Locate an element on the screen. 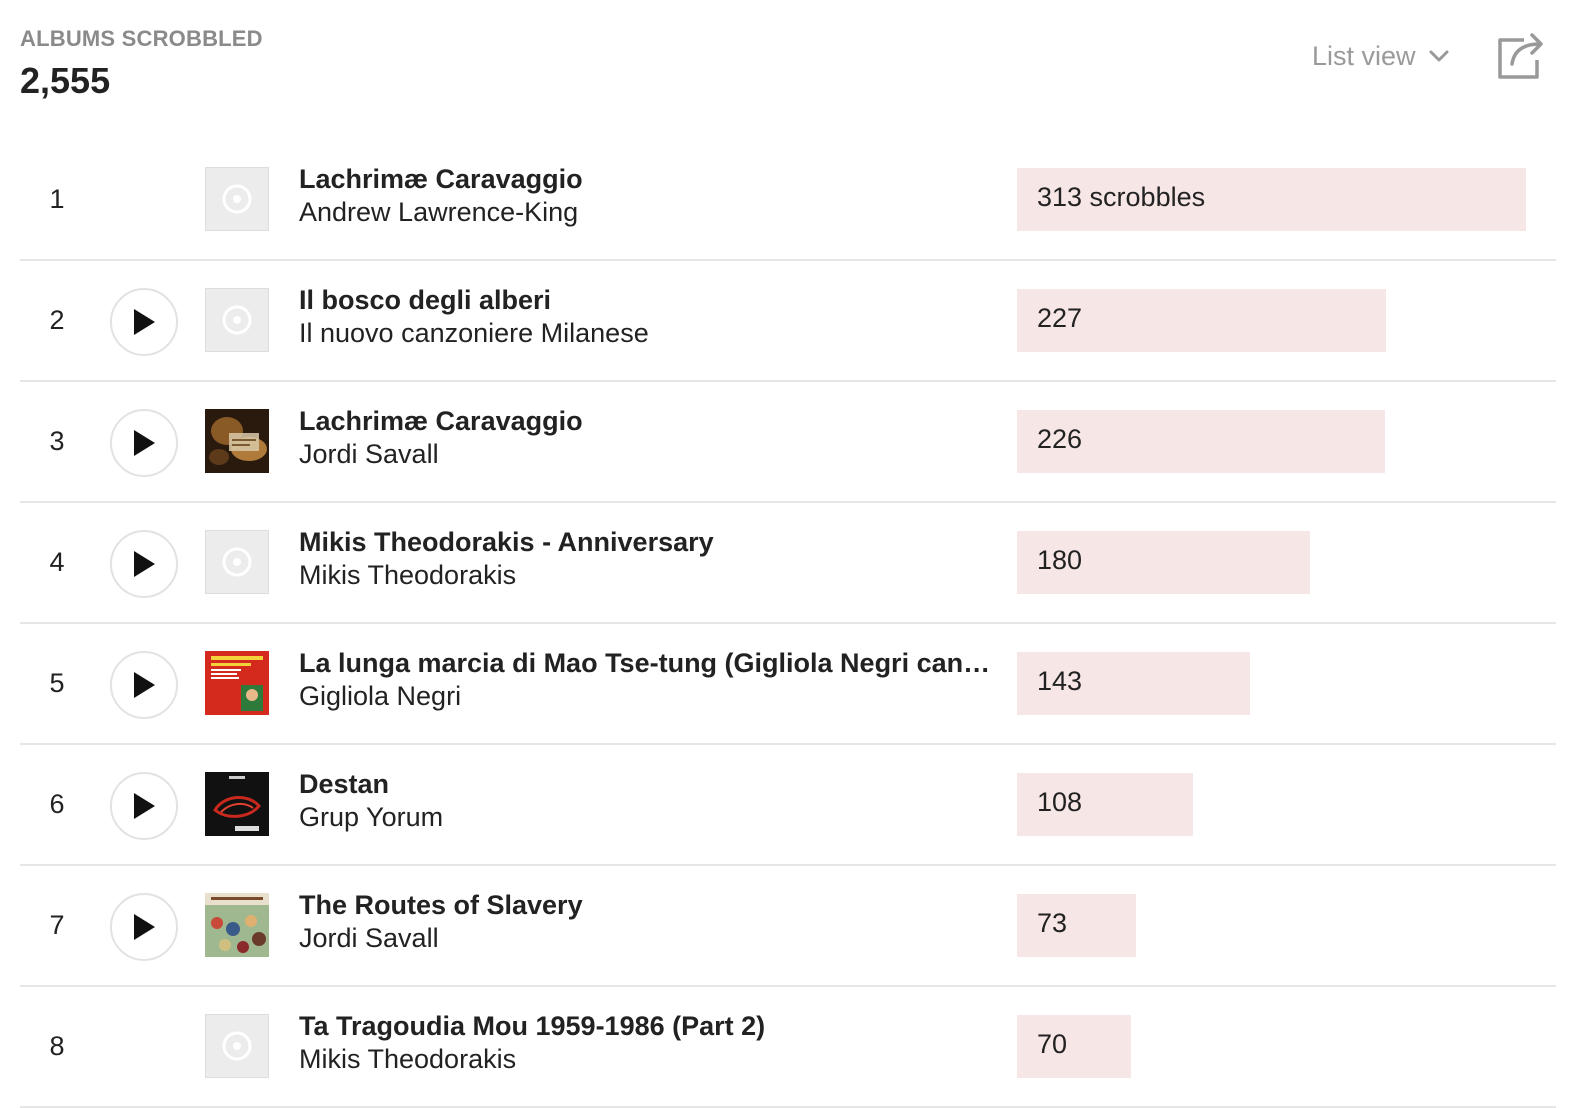  rank-number: 4 is located at coordinates (57, 562).